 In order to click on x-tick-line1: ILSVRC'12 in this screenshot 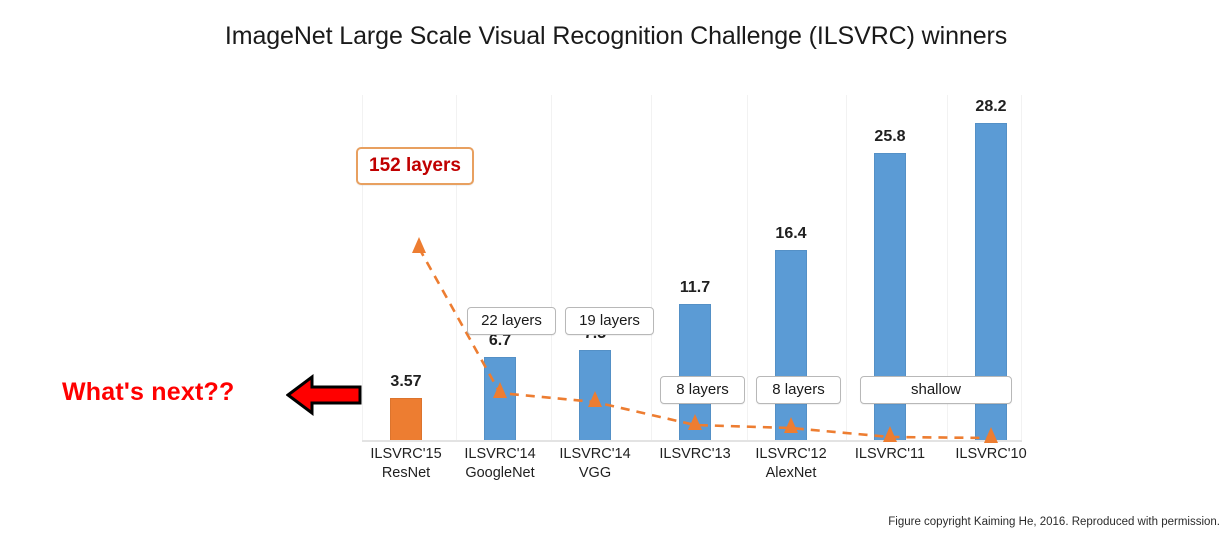, I will do `click(791, 454)`.